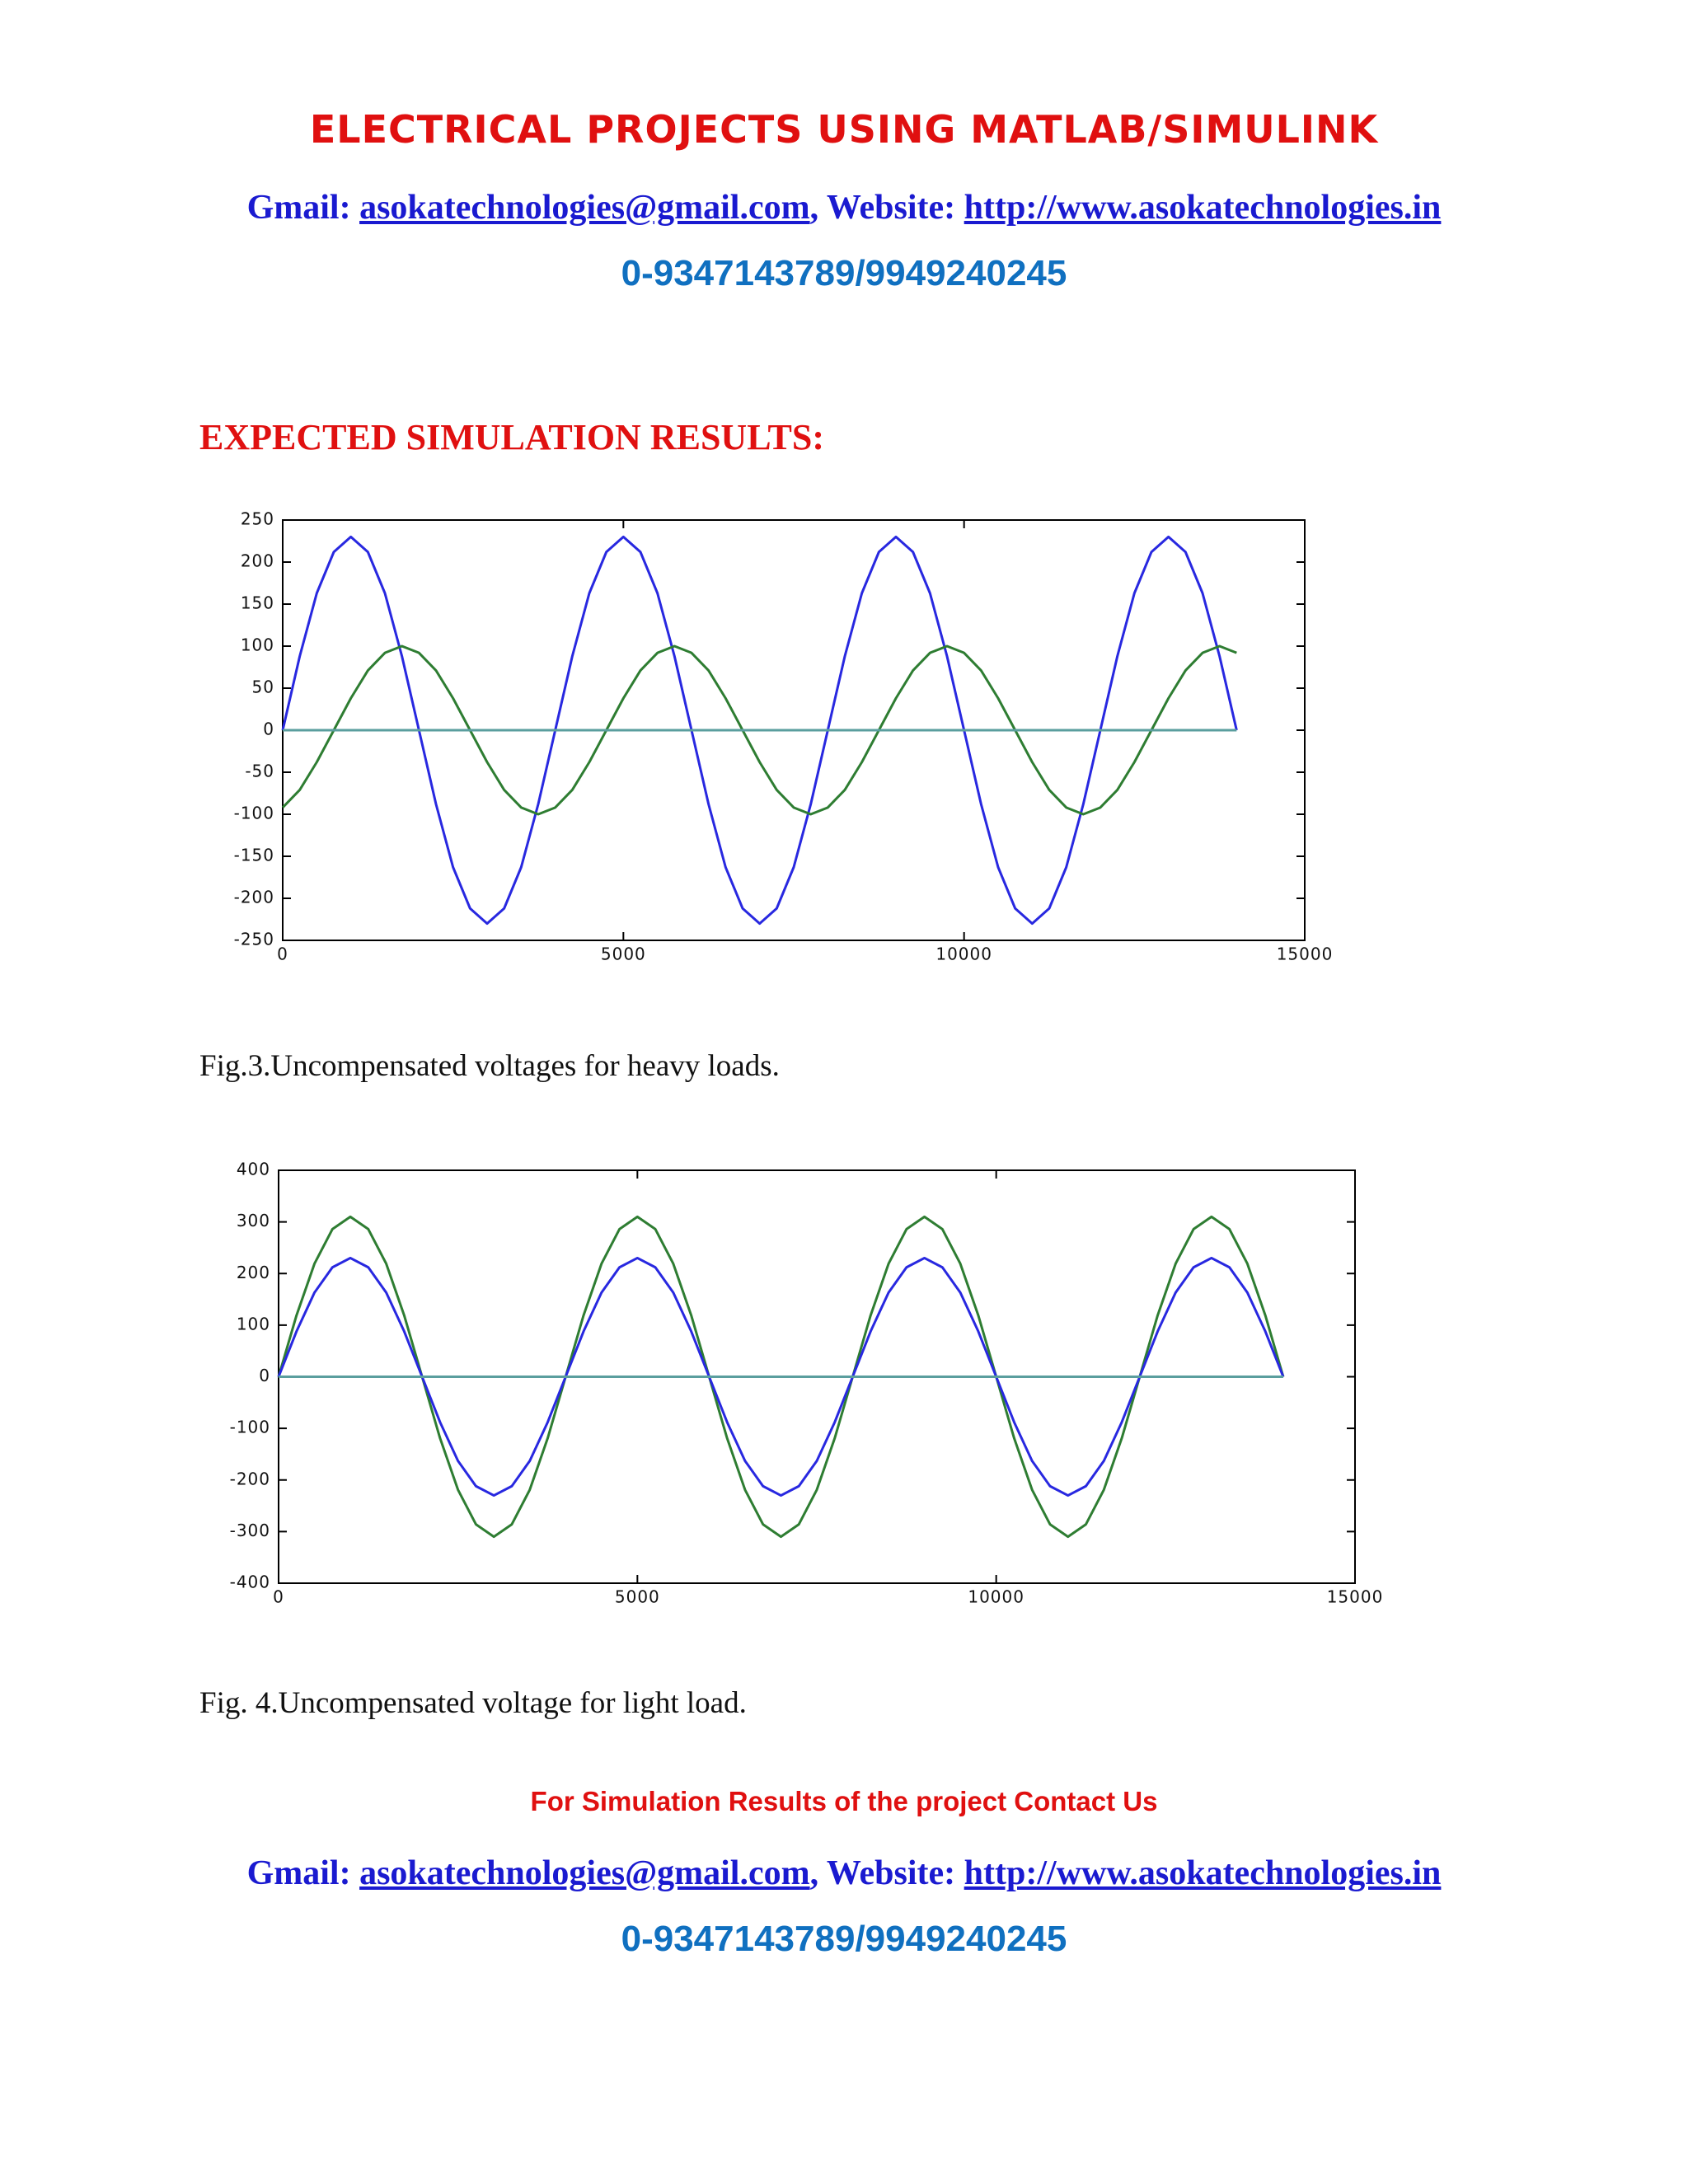  What do you see at coordinates (250, 1582) in the screenshot?
I see `y-tick-label: -400` at bounding box center [250, 1582].